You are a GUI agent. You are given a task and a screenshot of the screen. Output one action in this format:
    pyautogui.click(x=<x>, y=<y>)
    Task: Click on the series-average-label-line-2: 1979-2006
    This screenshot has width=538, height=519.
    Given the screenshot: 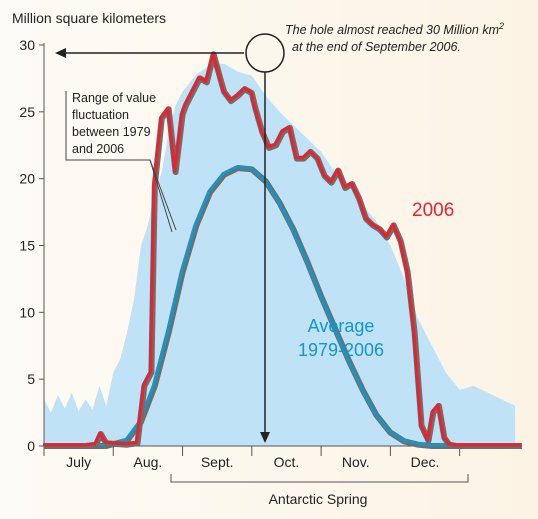 What is the action you would take?
    pyautogui.click(x=341, y=350)
    